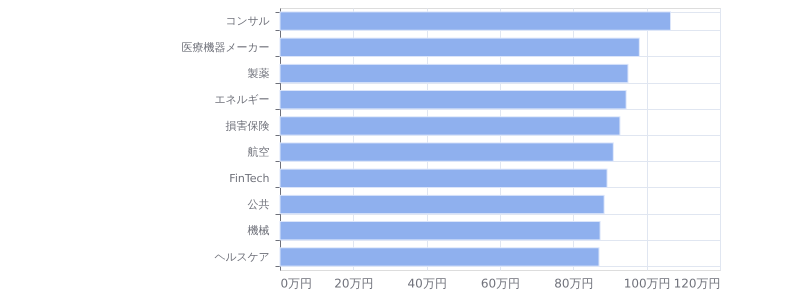 Image resolution: width=800 pixels, height=300 pixels. What do you see at coordinates (647, 283) in the screenshot?
I see `x-tick-label: 100万円` at bounding box center [647, 283].